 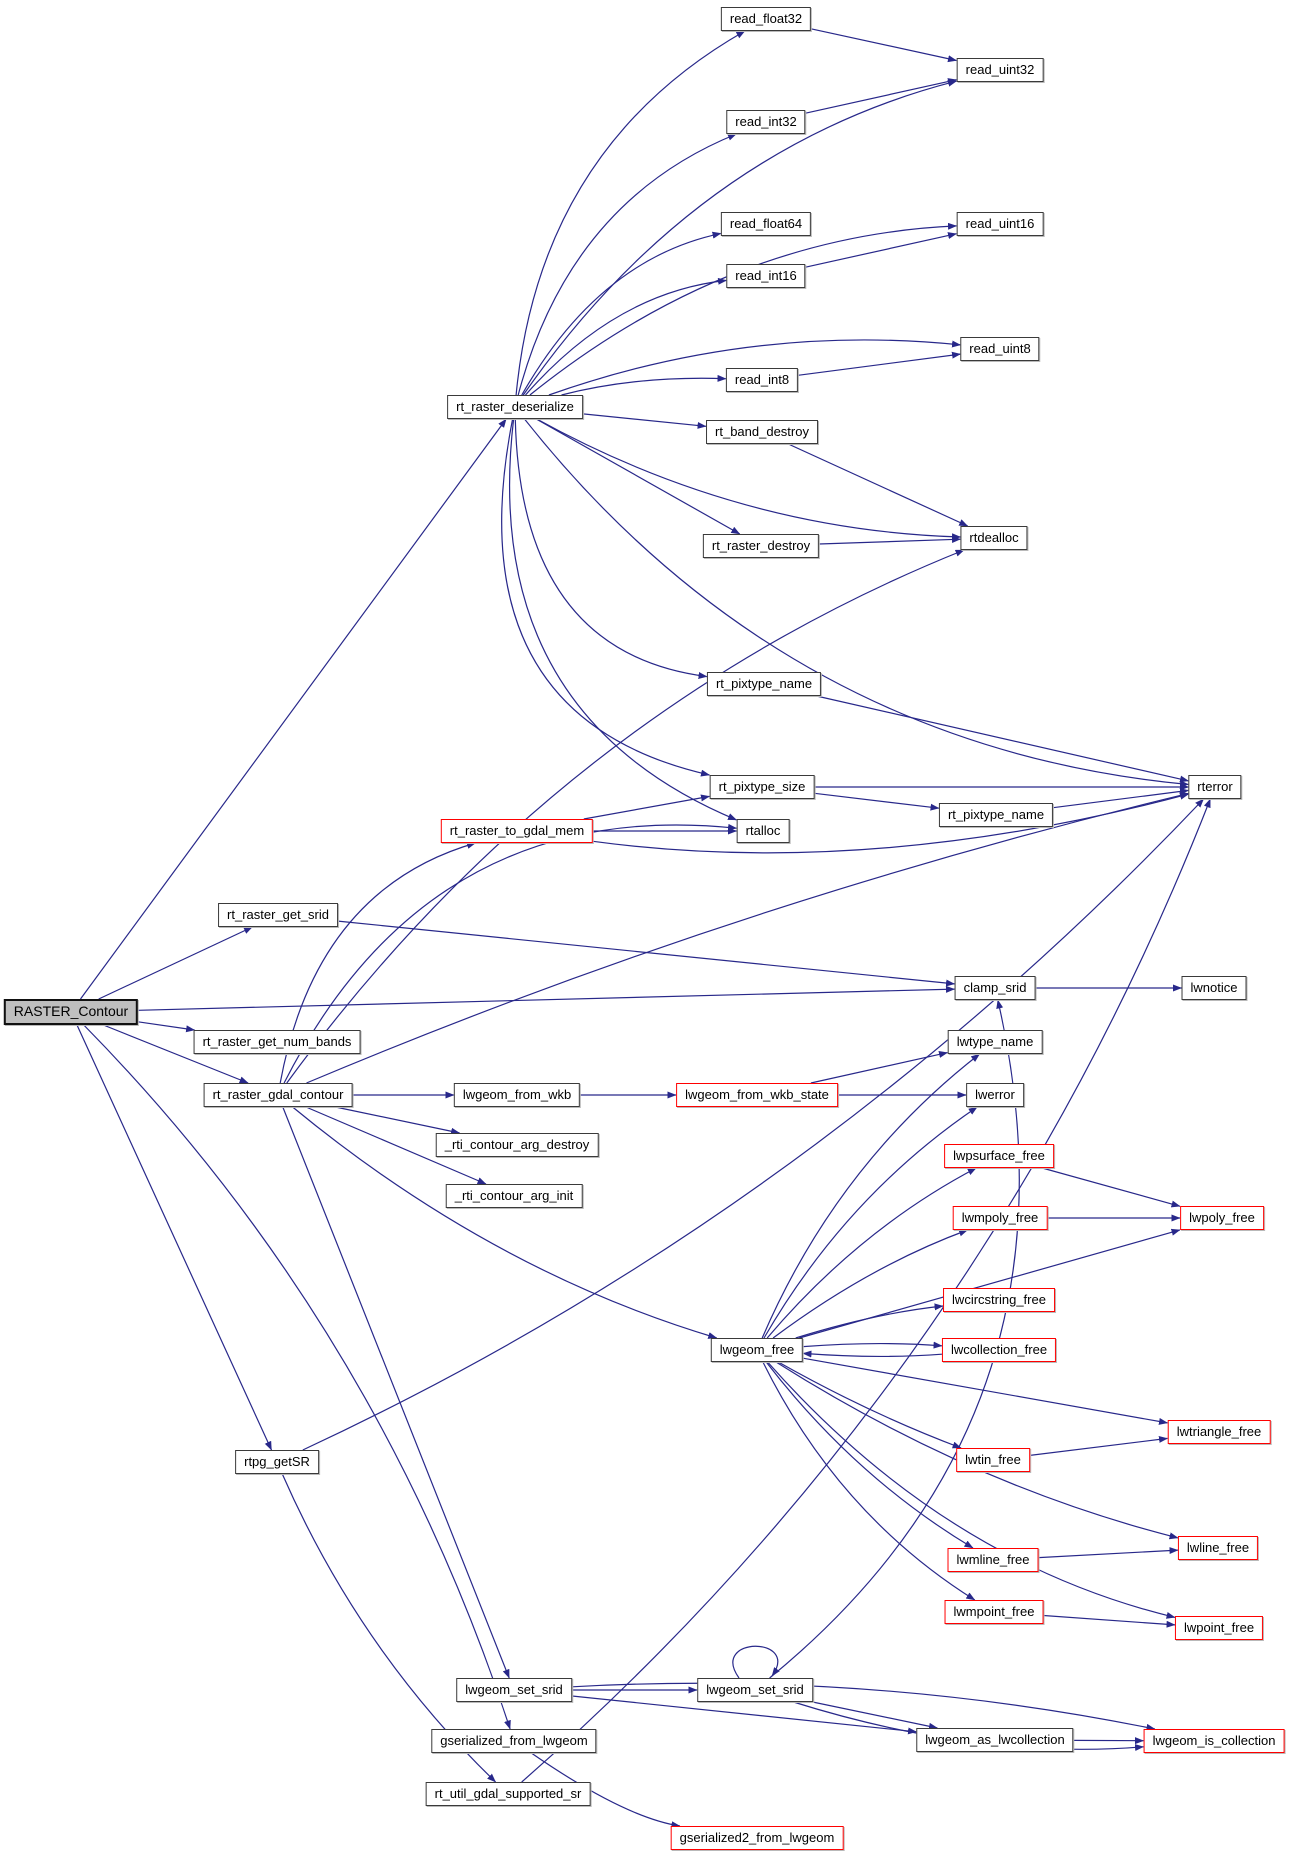 What do you see at coordinates (766, 19) in the screenshot?
I see `graph-node-read_float32: read_float32` at bounding box center [766, 19].